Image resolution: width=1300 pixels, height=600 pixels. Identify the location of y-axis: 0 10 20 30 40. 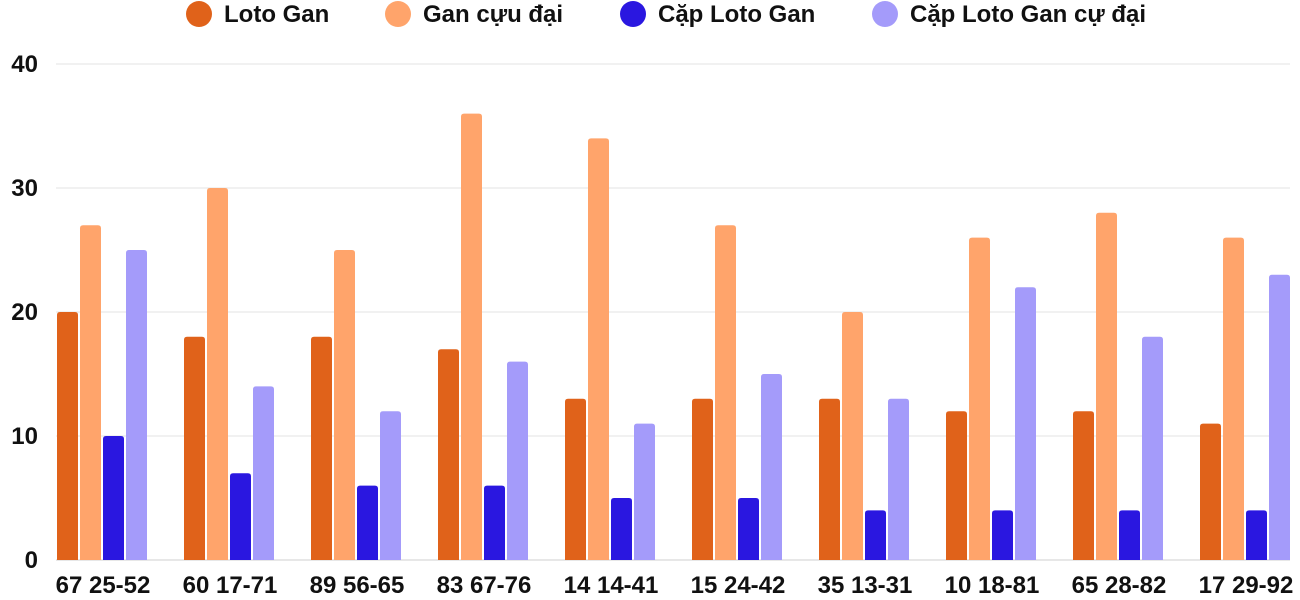
(24, 312).